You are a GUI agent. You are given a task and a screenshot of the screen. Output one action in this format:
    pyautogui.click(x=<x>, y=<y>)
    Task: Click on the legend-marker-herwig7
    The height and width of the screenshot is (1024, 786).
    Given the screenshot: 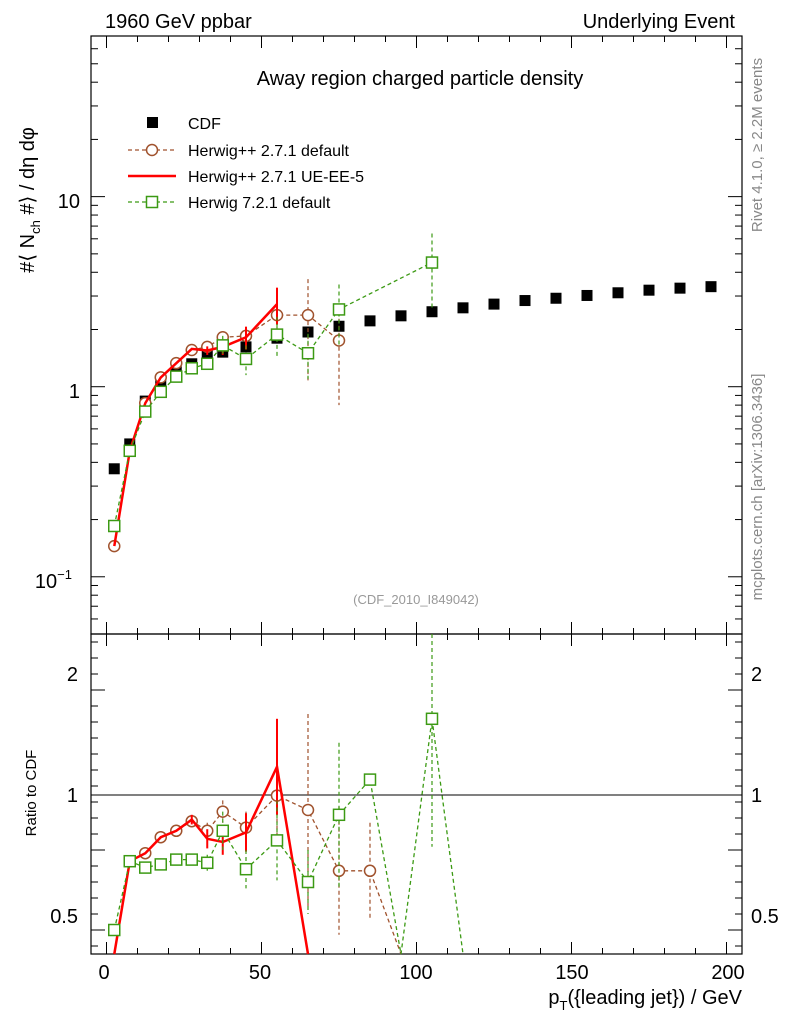 What is the action you would take?
    pyautogui.click(x=152, y=202)
    